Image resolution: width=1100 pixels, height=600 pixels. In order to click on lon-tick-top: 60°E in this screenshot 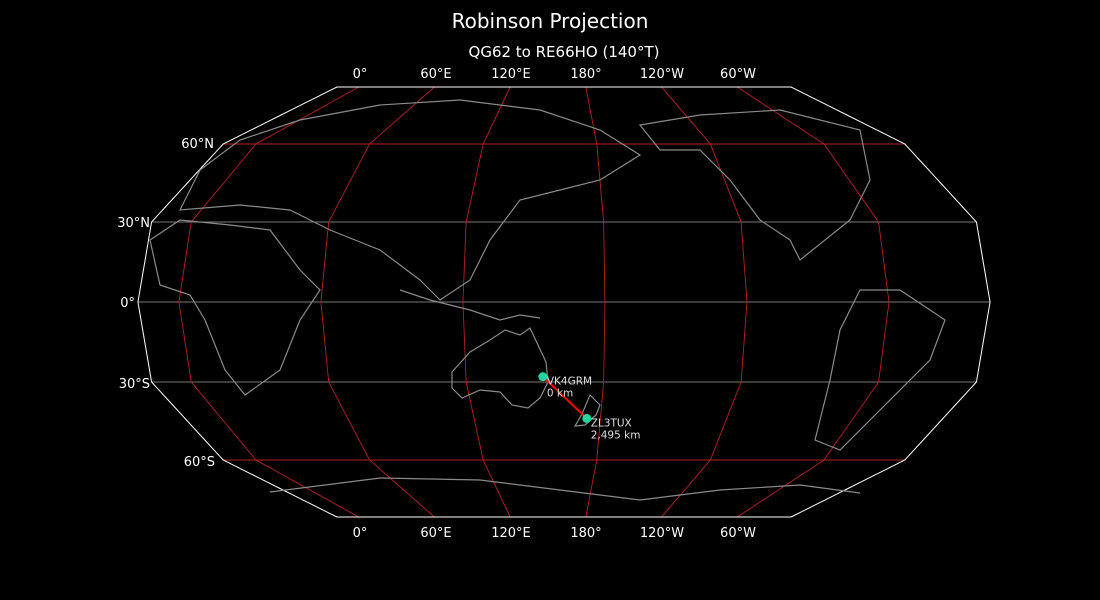, I will do `click(435, 74)`.